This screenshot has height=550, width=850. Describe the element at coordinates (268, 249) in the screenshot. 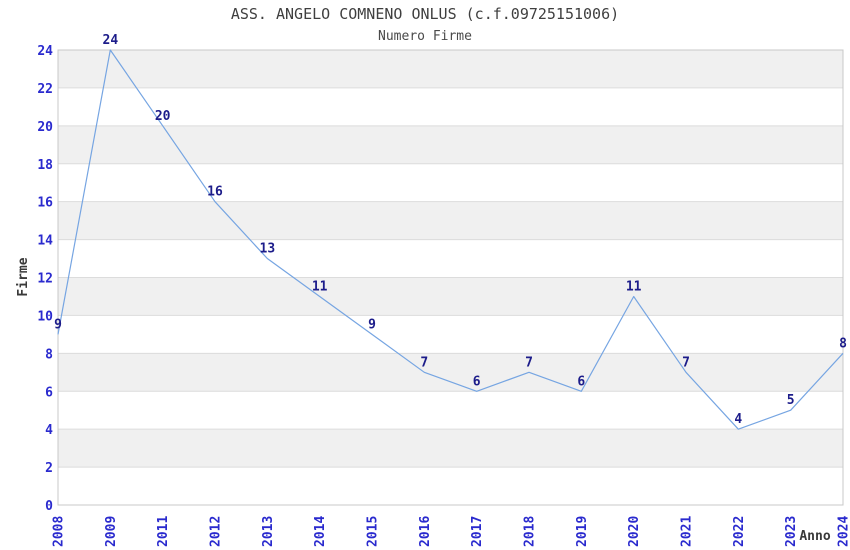

I see `data-point-label: 13` at that location.